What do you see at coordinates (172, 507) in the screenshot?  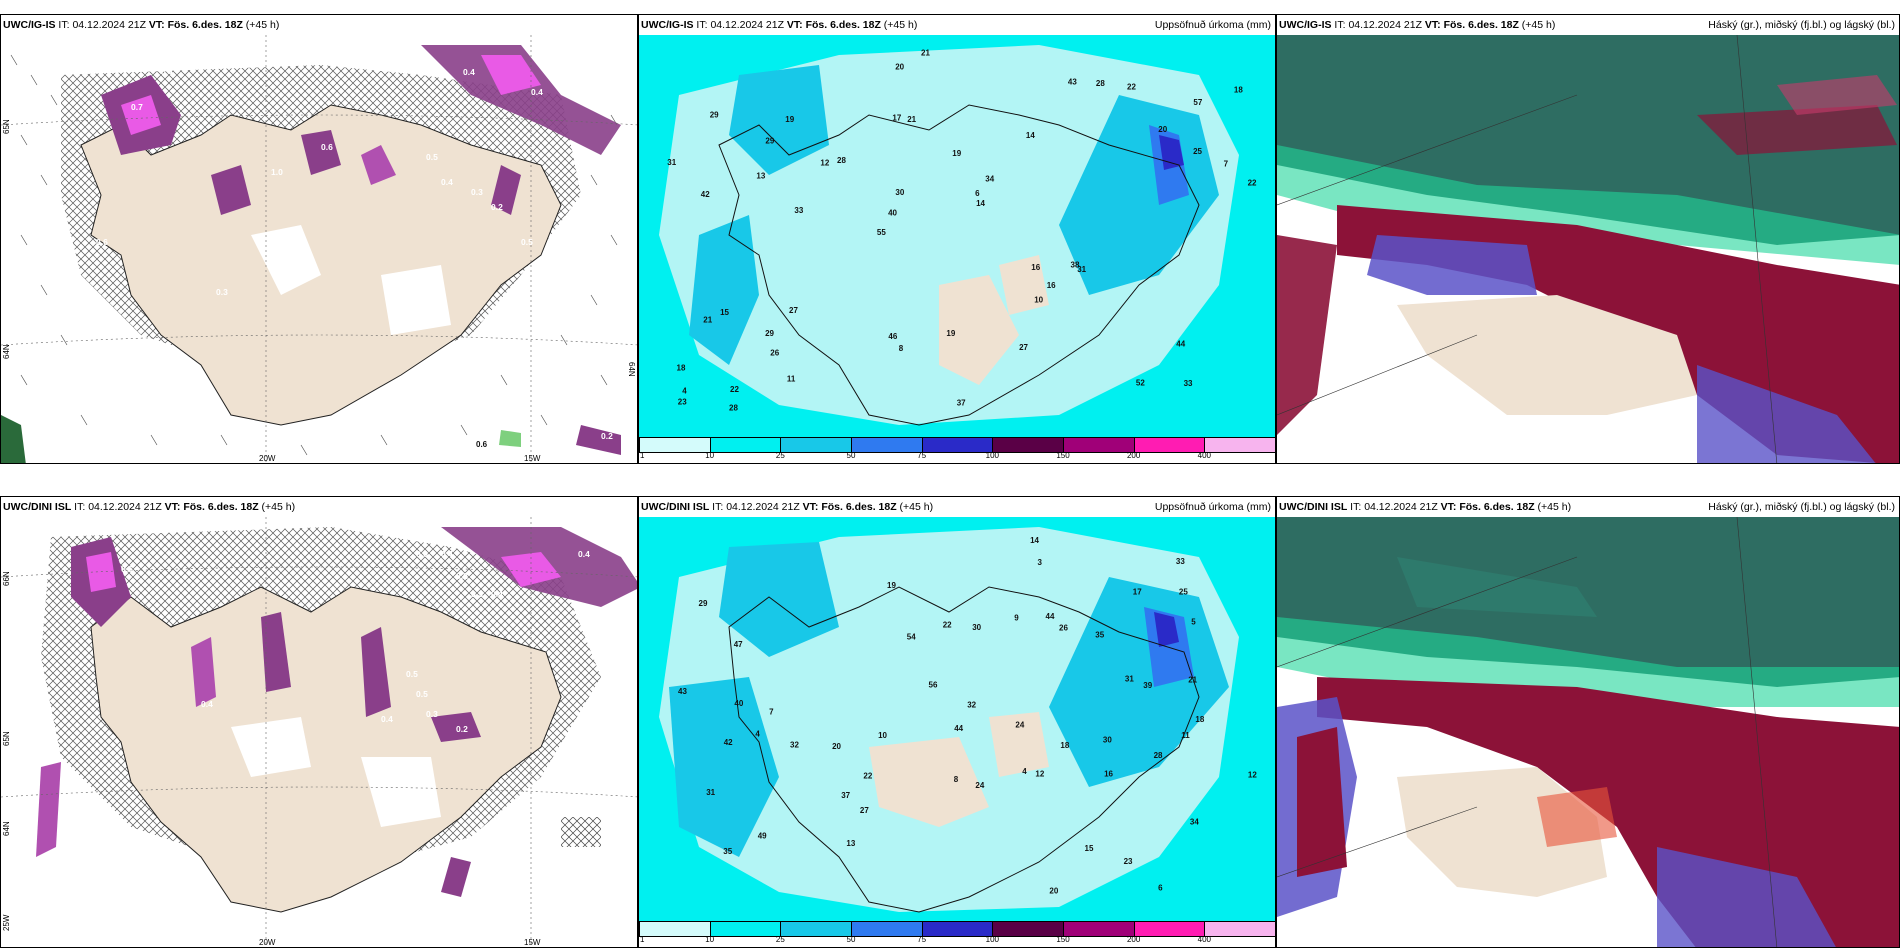 I see `vt-label: VT:` at bounding box center [172, 507].